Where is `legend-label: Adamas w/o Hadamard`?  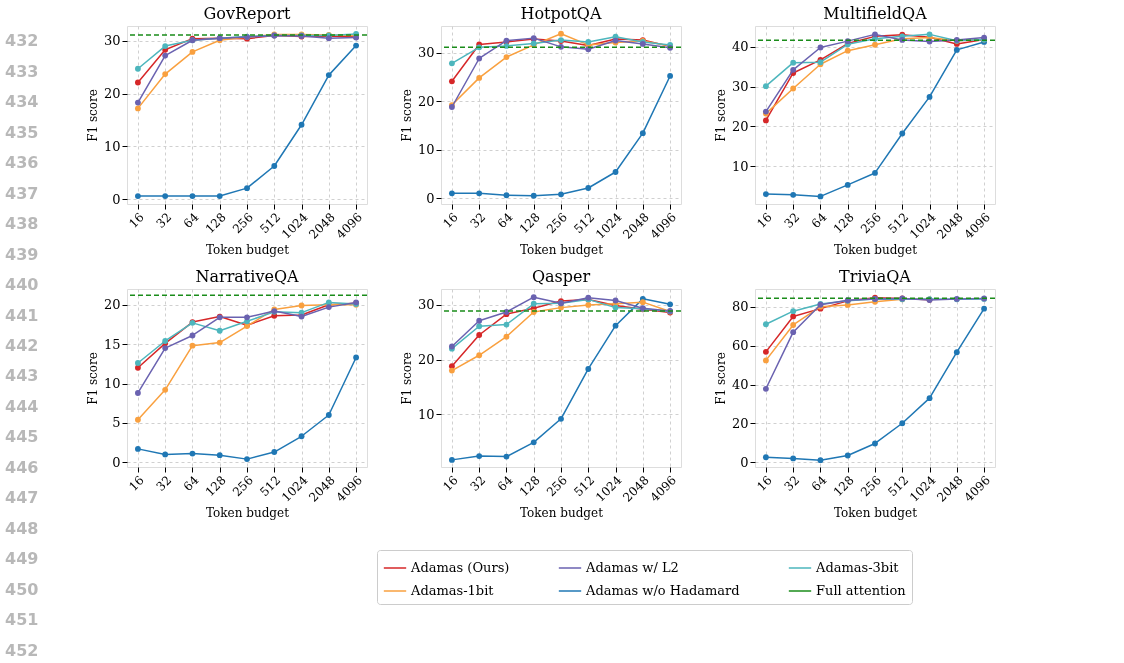 legend-label: Adamas w/o Hadamard is located at coordinates (662, 590).